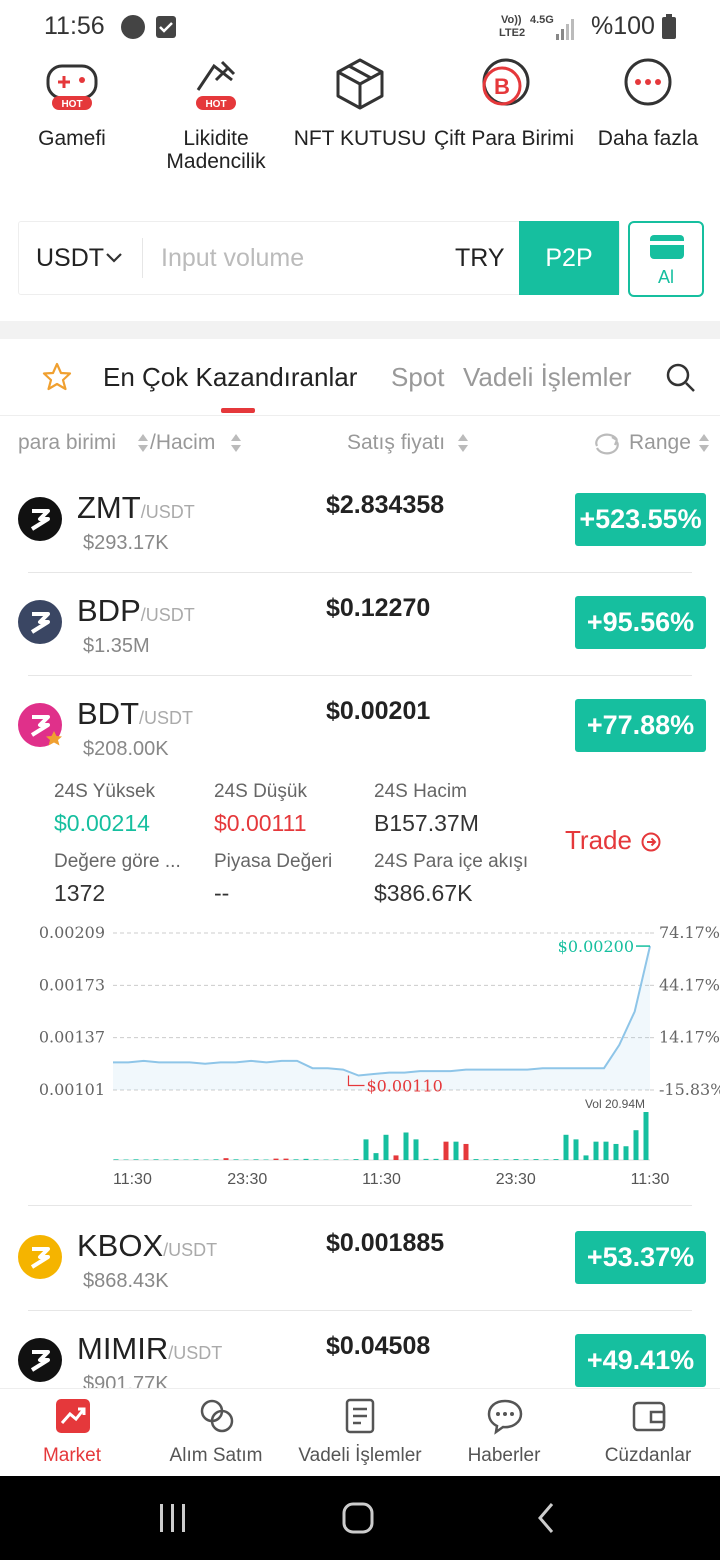 This screenshot has width=720, height=1560. Describe the element at coordinates (233, 258) in the screenshot. I see `volume-input: Input volume` at that location.